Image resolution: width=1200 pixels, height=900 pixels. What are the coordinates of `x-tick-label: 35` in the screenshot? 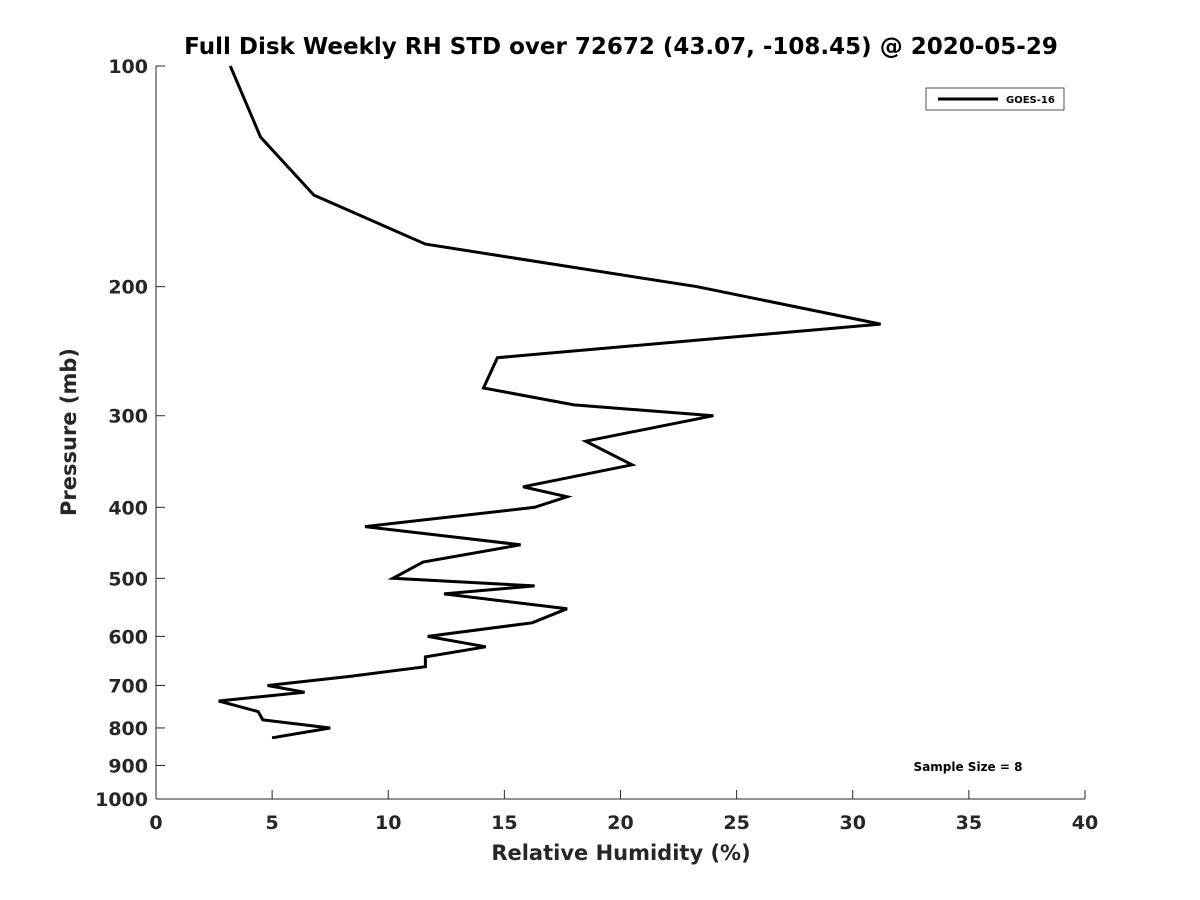 It's located at (969, 823).